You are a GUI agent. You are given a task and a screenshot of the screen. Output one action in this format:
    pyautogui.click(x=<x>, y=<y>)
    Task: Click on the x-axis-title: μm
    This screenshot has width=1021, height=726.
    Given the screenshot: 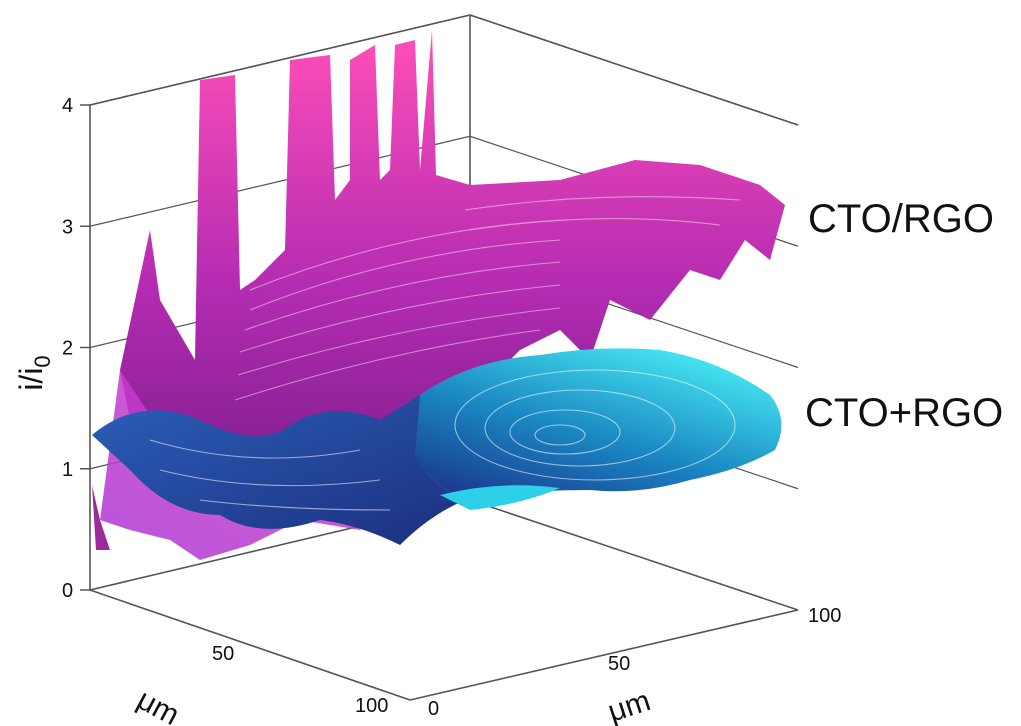 What is the action you would take?
    pyautogui.click(x=629, y=705)
    